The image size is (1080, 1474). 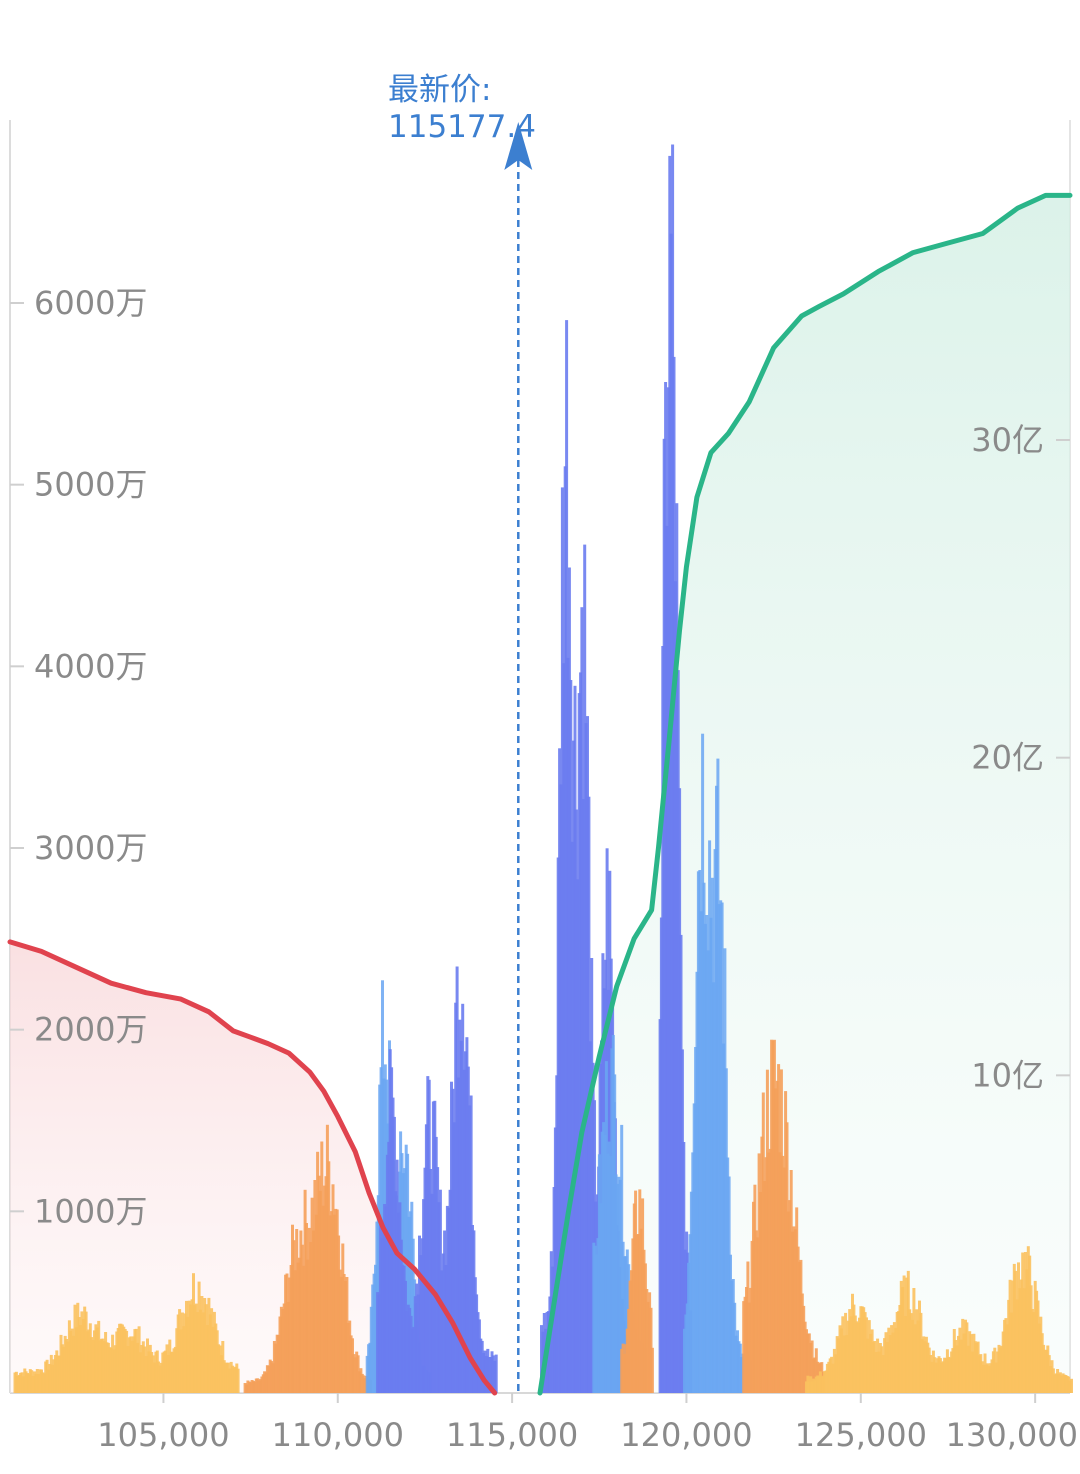 What do you see at coordinates (1012, 1435) in the screenshot?
I see `x-tick-label: 130,000` at bounding box center [1012, 1435].